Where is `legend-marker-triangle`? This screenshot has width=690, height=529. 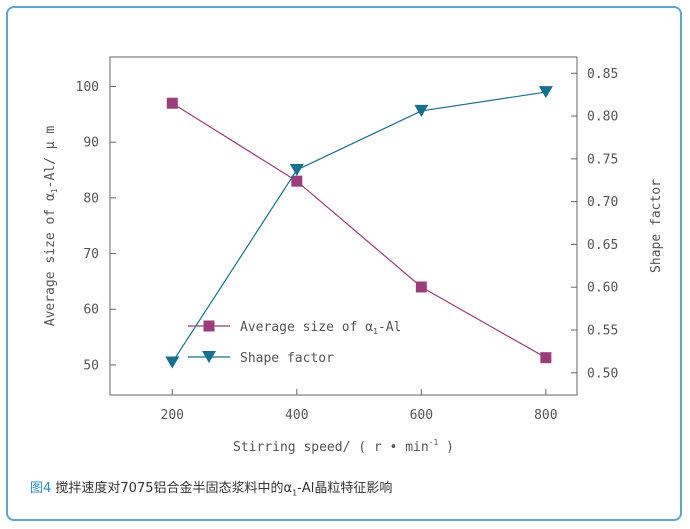 legend-marker-triangle is located at coordinates (209, 357).